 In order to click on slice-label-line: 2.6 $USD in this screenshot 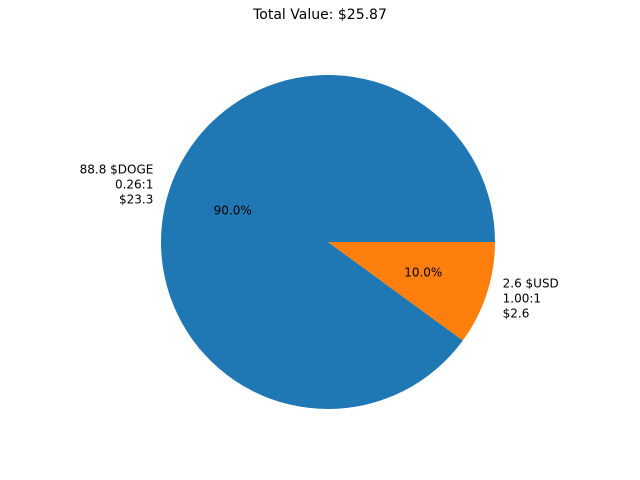, I will do `click(531, 283)`.